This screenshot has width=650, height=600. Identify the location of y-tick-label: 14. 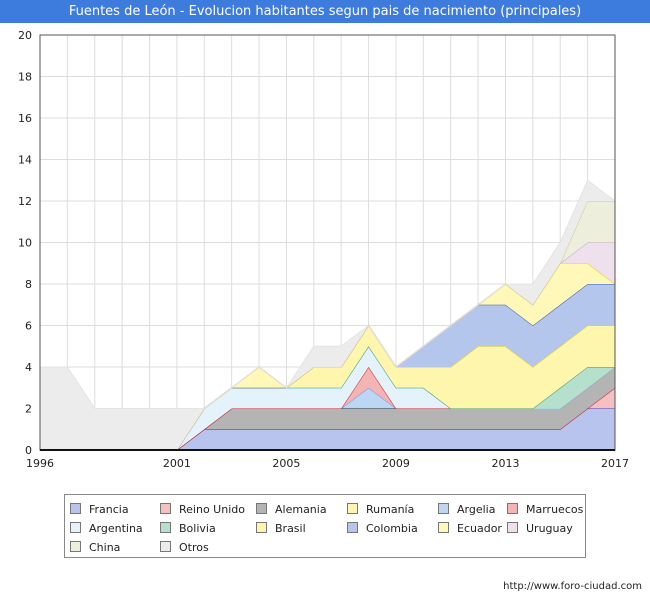
(25, 160).